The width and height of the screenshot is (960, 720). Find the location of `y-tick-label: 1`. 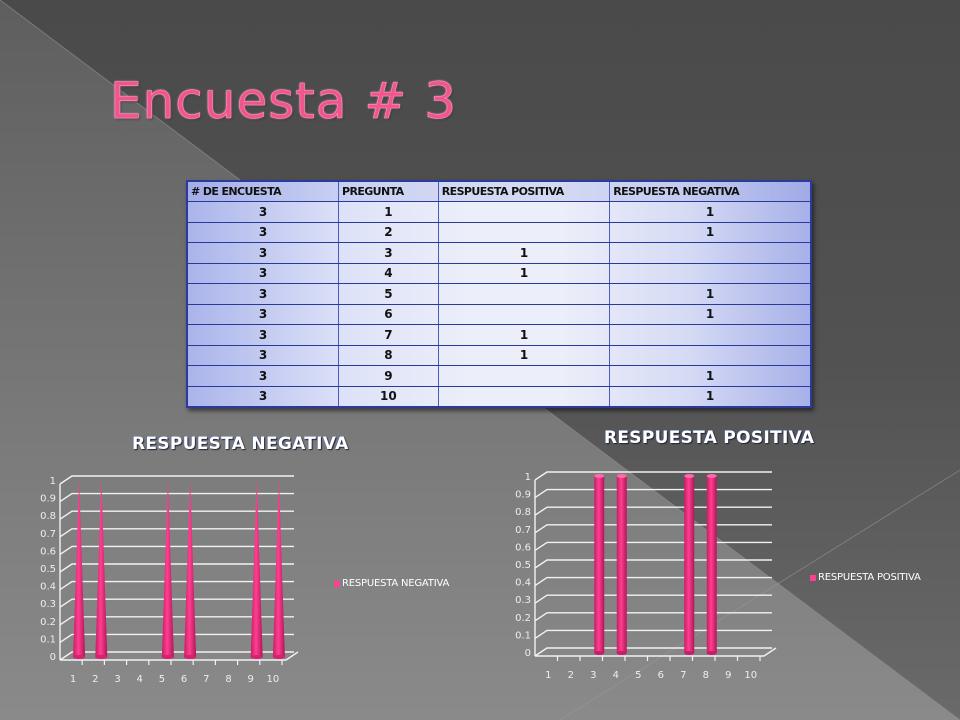

y-tick-label: 1 is located at coordinates (53, 481).